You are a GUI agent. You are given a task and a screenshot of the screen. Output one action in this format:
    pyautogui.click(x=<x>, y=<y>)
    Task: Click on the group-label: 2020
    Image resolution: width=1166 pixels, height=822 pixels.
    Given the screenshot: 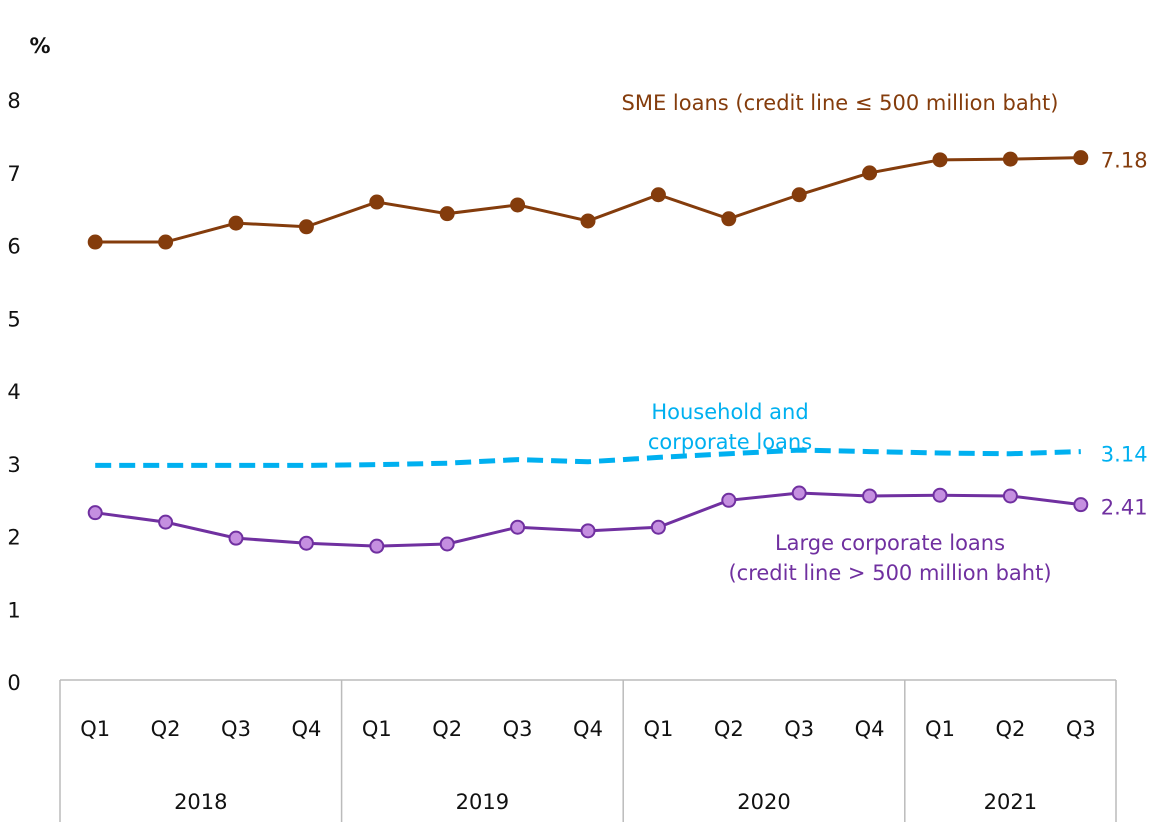 What is the action you would take?
    pyautogui.click(x=763, y=802)
    